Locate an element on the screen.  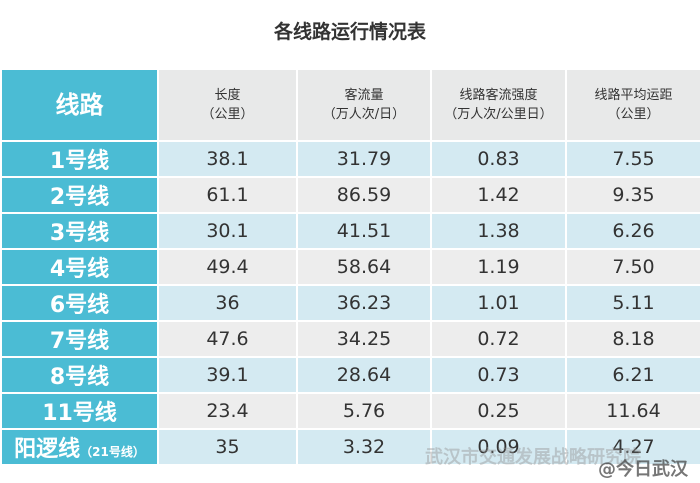
line-cell: 3号线 is located at coordinates (79, 231).